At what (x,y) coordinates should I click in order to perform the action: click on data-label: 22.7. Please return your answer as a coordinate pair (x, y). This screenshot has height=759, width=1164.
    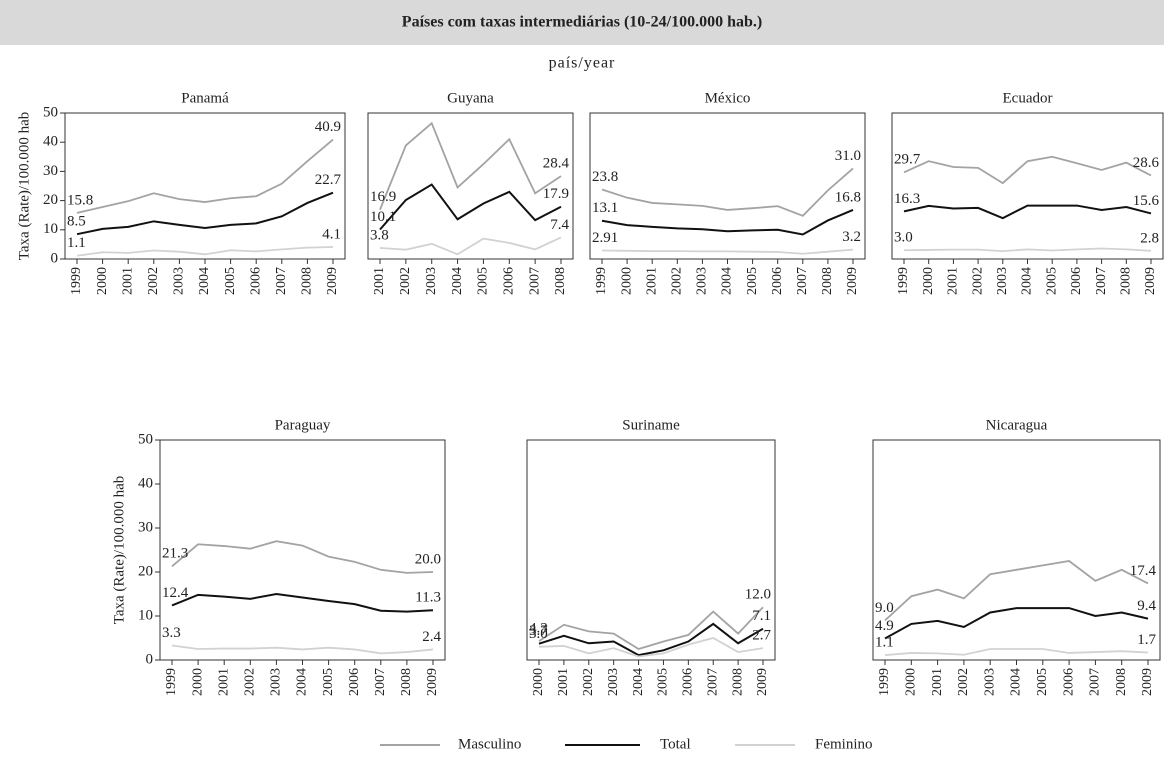
    Looking at the image, I should click on (328, 180).